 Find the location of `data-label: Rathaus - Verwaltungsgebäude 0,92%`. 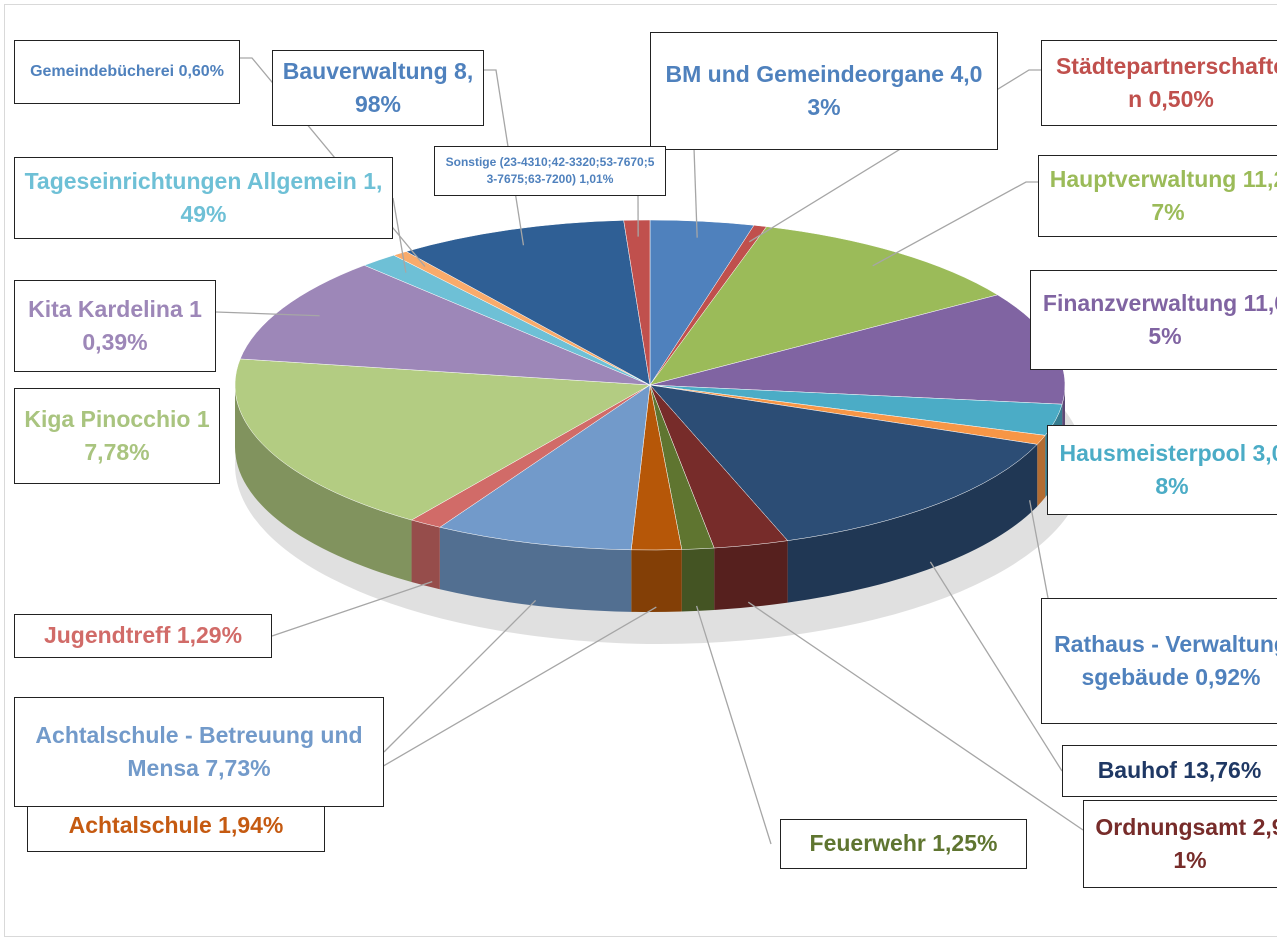

data-label: Rathaus - Verwaltungsgebäude 0,92% is located at coordinates (1159, 661).